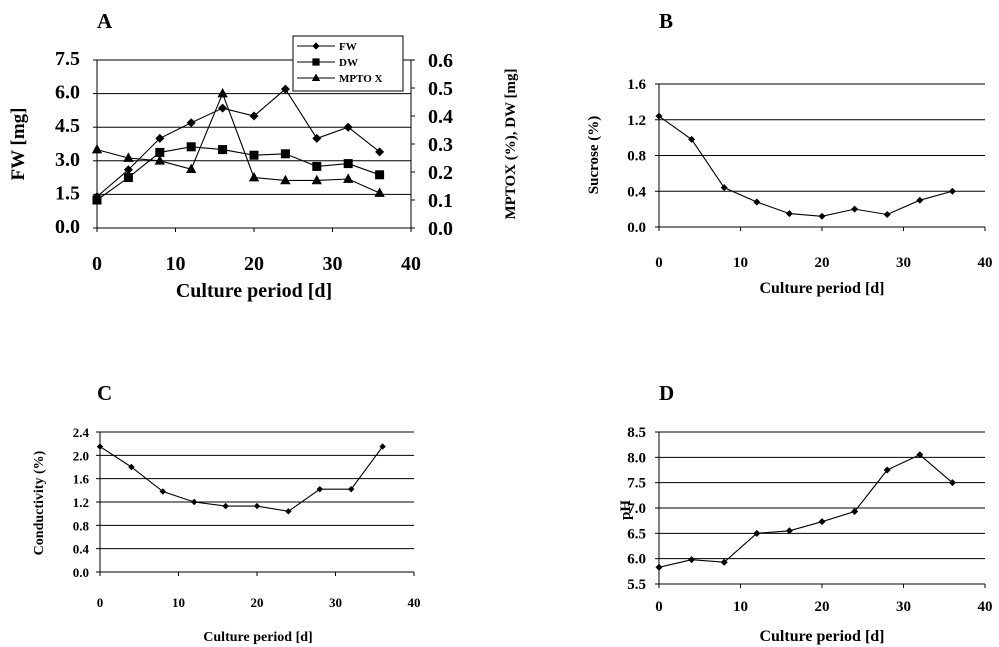 This screenshot has height=647, width=999. I want to click on y-axis-label: FW [mg], so click(18, 144).